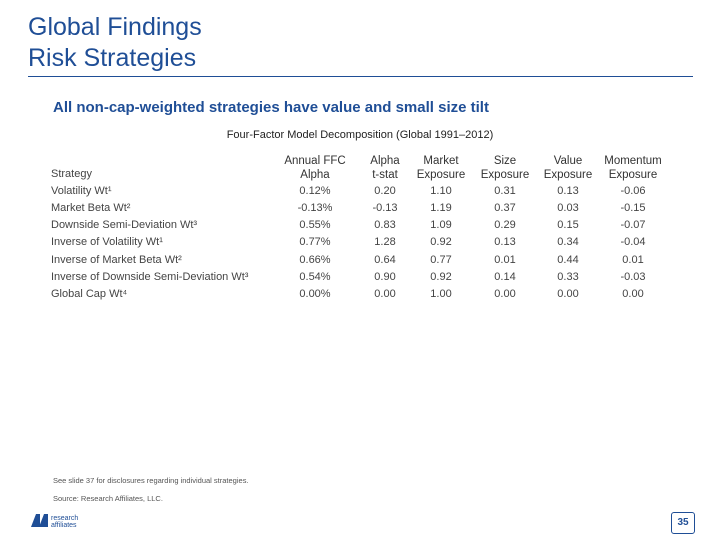 This screenshot has height=540, width=720. What do you see at coordinates (64, 525) in the screenshot?
I see `logo-text-line-2: affiliates` at bounding box center [64, 525].